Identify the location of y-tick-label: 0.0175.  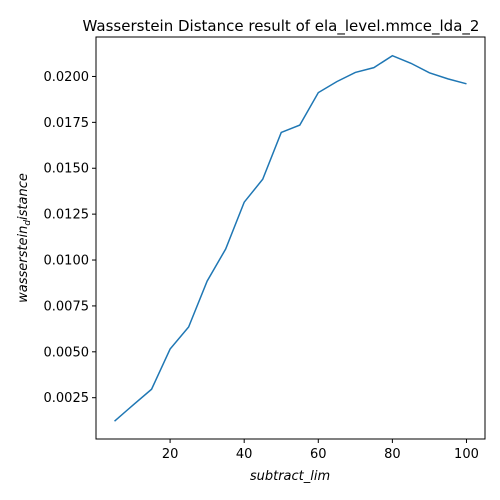
(67, 123).